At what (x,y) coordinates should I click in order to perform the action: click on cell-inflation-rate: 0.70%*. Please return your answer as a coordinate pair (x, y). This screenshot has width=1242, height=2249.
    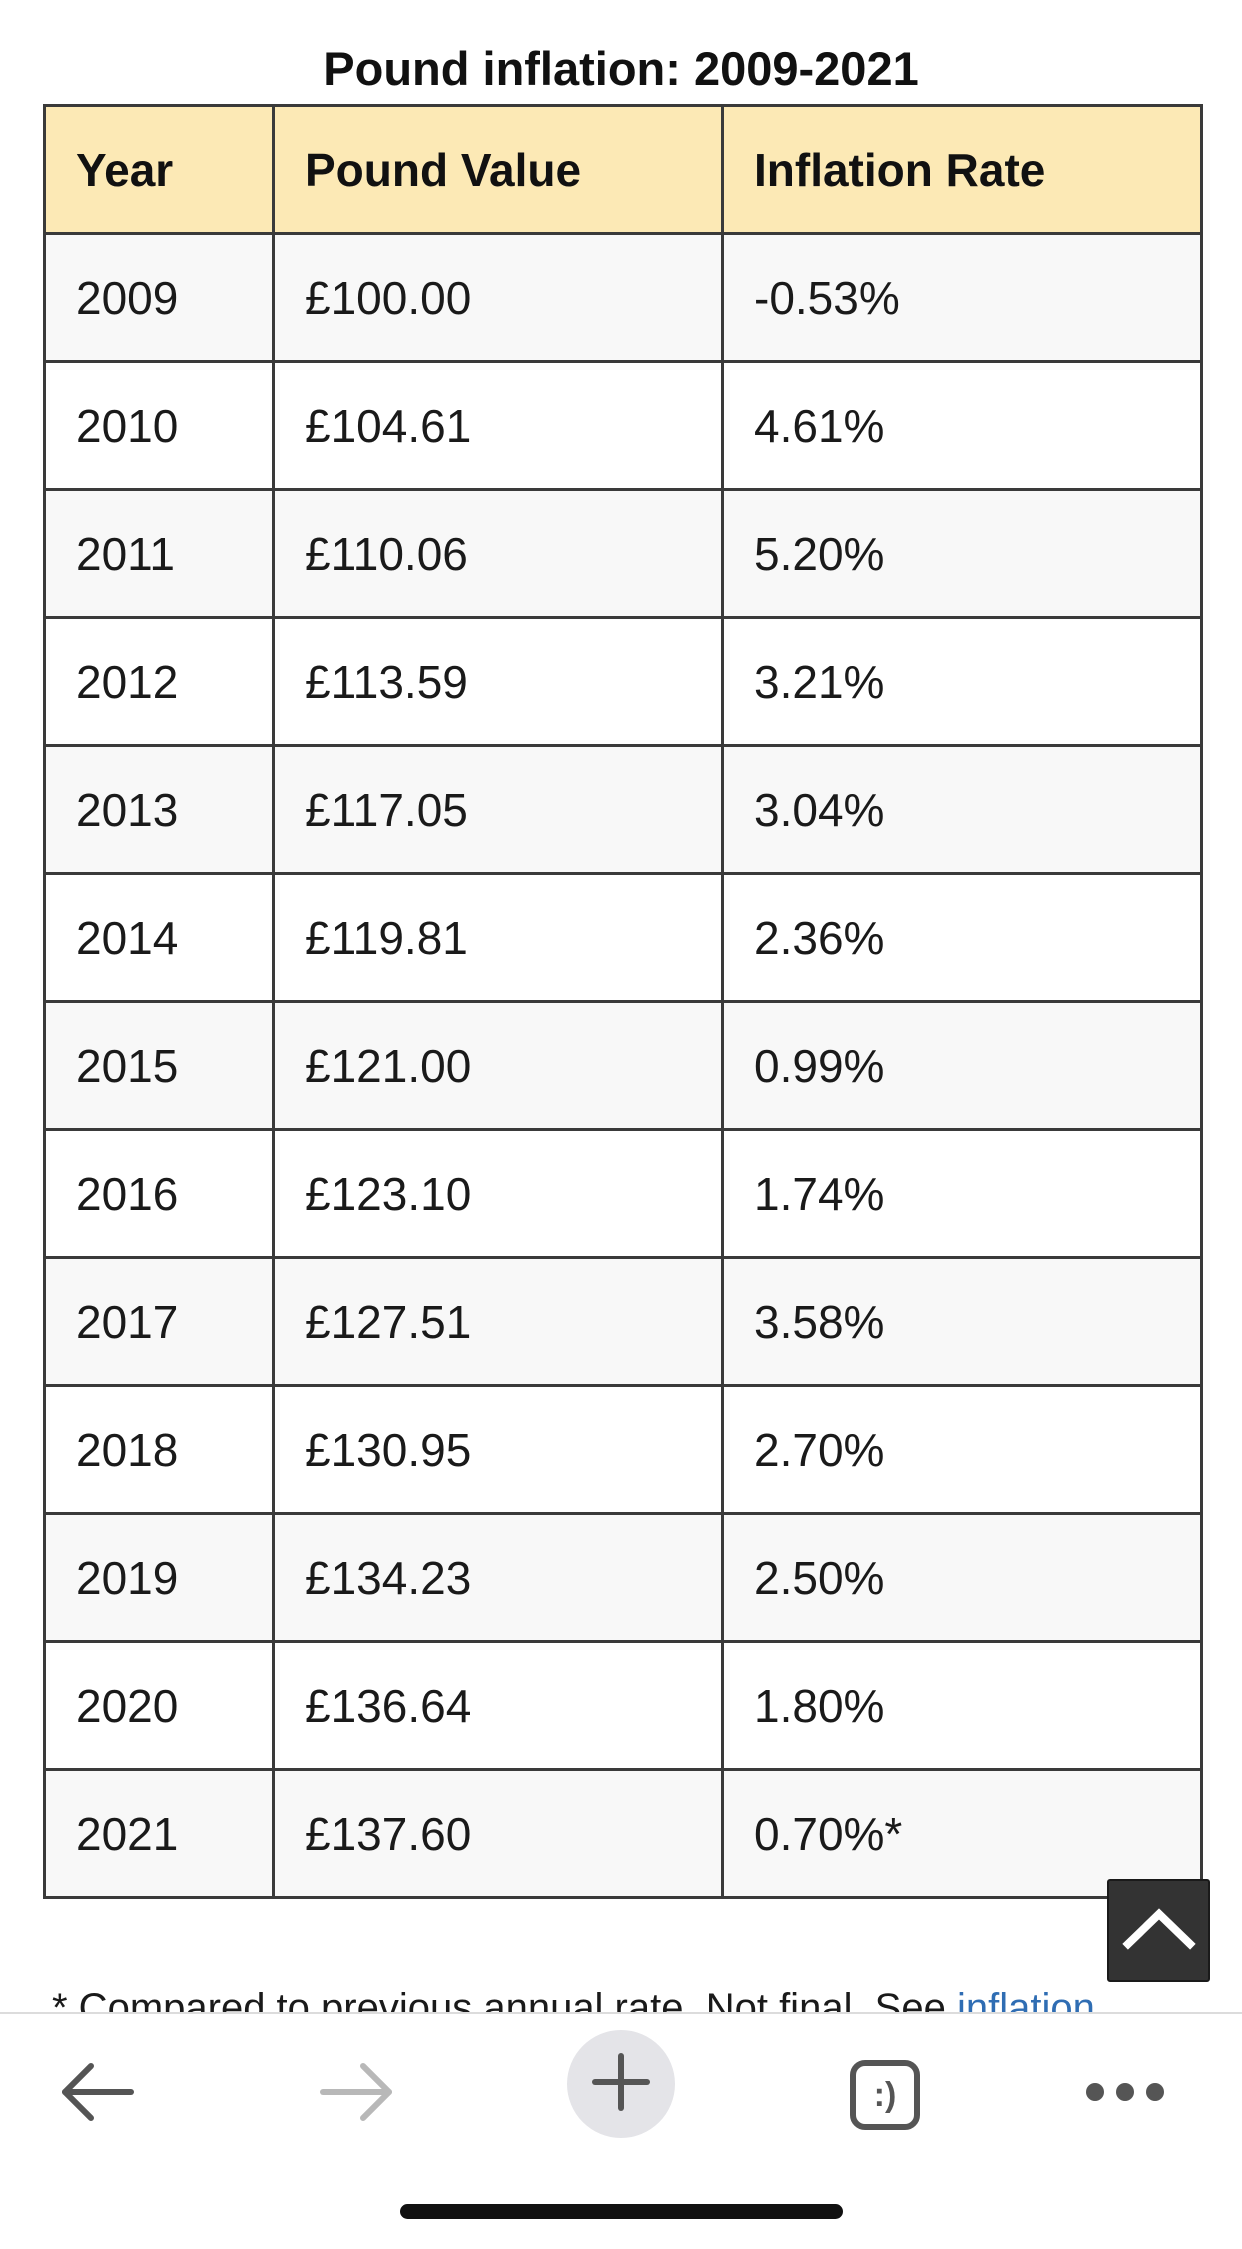
    Looking at the image, I should click on (962, 1833).